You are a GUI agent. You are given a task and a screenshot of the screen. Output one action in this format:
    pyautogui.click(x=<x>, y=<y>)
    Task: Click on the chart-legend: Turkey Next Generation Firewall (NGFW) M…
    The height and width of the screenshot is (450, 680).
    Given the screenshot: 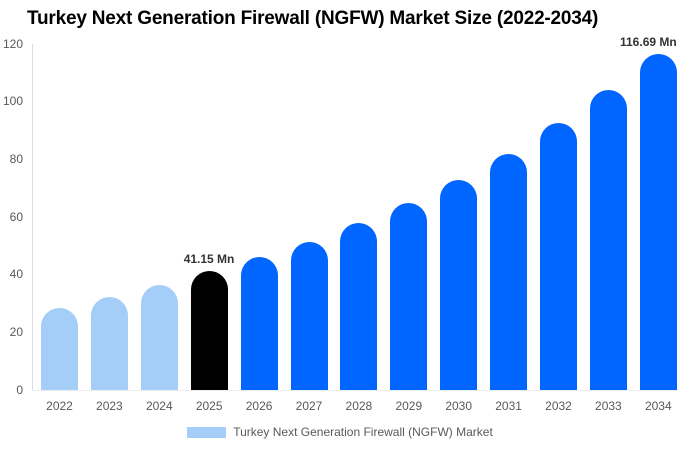 What is the action you would take?
    pyautogui.click(x=340, y=432)
    